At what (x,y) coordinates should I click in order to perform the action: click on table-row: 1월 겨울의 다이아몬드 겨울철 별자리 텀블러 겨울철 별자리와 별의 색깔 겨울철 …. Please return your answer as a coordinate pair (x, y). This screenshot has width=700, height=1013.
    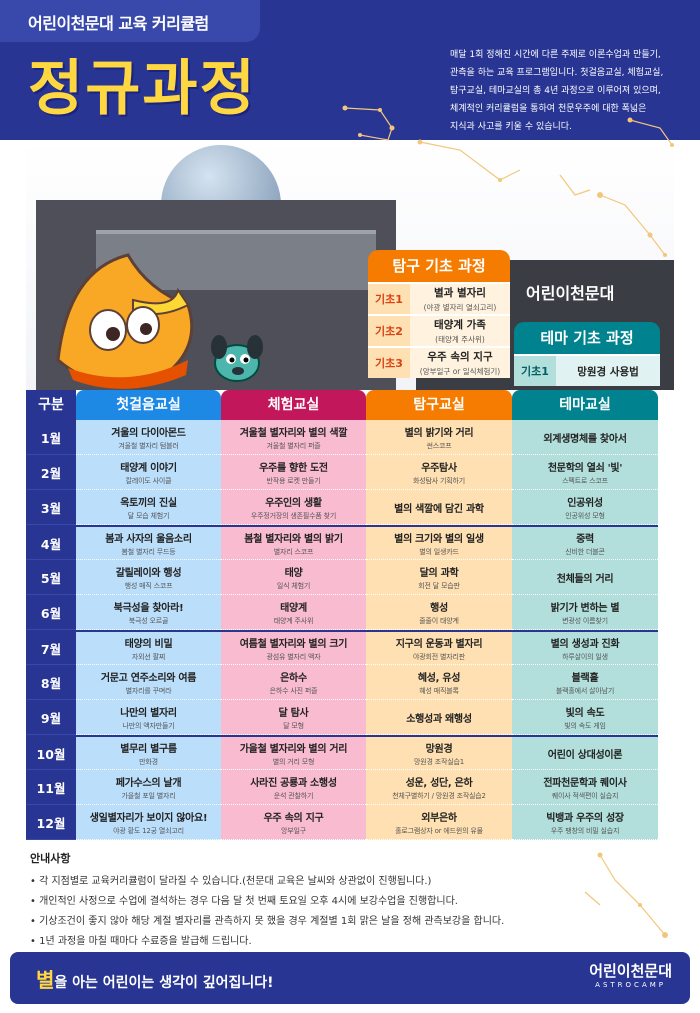
    Looking at the image, I should click on (342, 437).